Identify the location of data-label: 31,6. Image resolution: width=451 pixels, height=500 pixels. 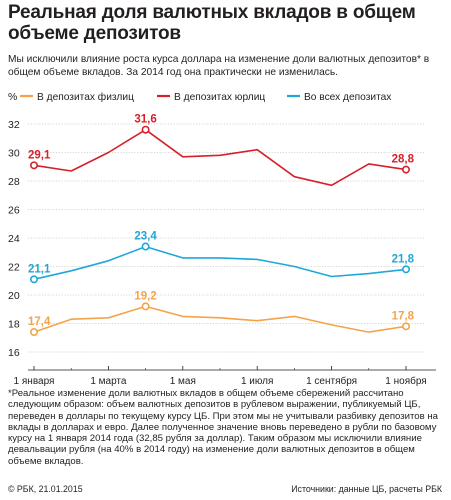
(145, 120).